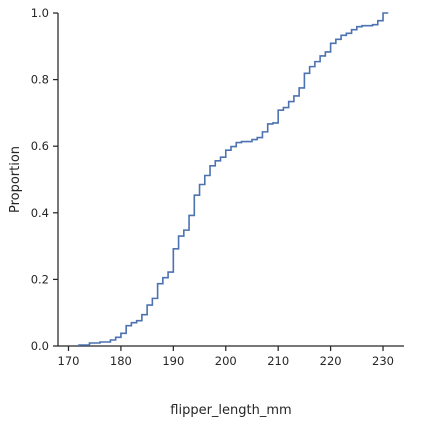 This screenshot has height=425, width=425. What do you see at coordinates (15, 179) in the screenshot?
I see `y-axis-label: Proportion` at bounding box center [15, 179].